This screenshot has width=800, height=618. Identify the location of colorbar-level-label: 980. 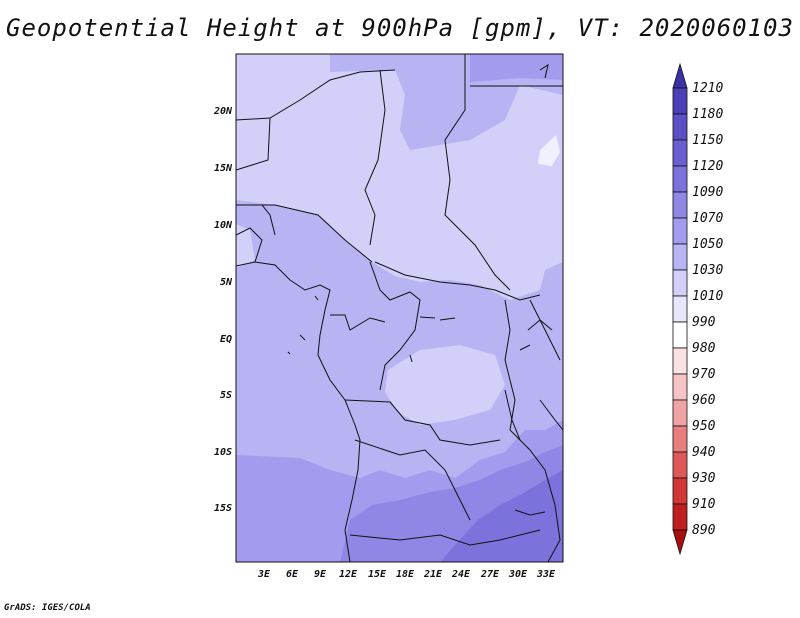
(704, 348).